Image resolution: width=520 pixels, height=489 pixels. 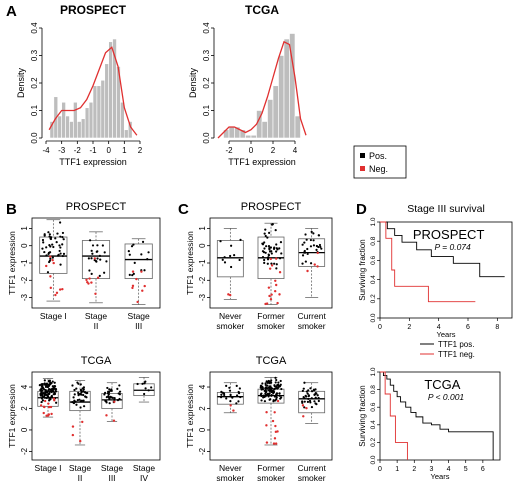 I want to click on km-legend-label: TTF1 neg., so click(x=456, y=354).